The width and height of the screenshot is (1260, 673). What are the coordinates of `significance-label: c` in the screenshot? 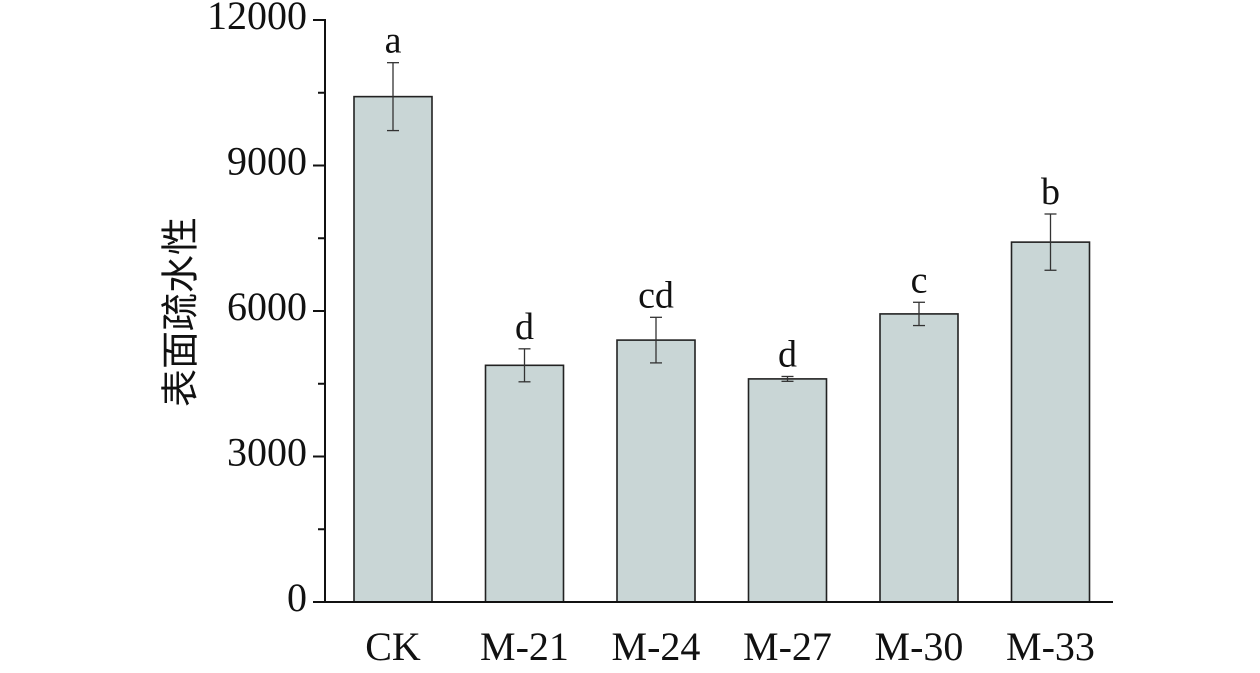 It's located at (919, 280).